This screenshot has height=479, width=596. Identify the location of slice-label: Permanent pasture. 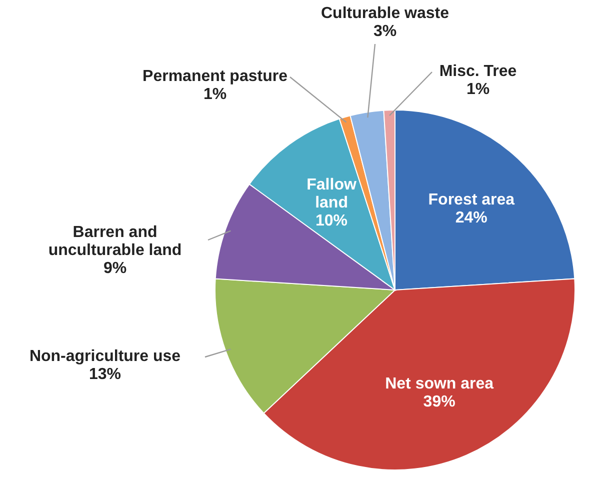
(215, 76).